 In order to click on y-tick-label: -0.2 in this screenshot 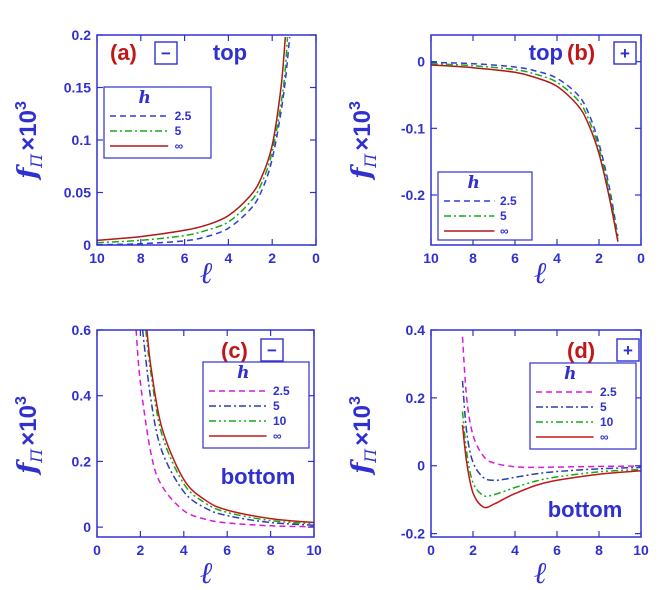, I will do `click(413, 534)`.